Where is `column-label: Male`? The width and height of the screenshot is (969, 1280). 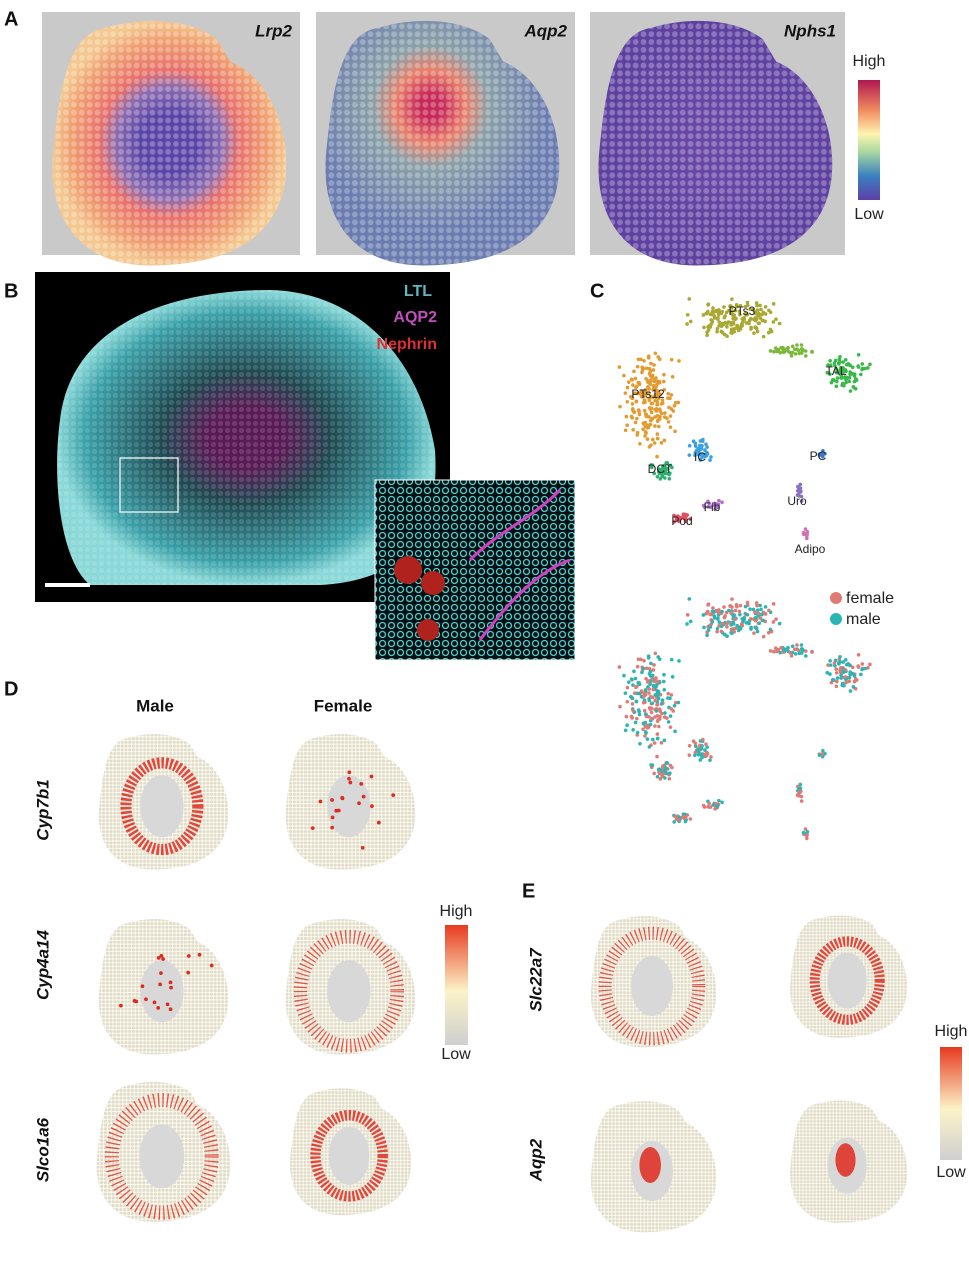
column-label: Male is located at coordinates (155, 705).